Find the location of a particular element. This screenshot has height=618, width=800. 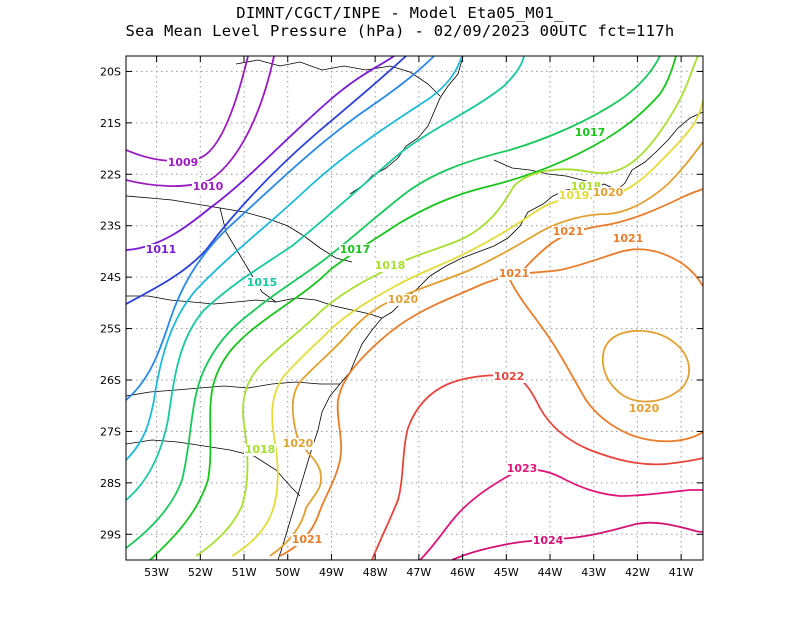

y-tick-label: 22S is located at coordinates (110, 174).